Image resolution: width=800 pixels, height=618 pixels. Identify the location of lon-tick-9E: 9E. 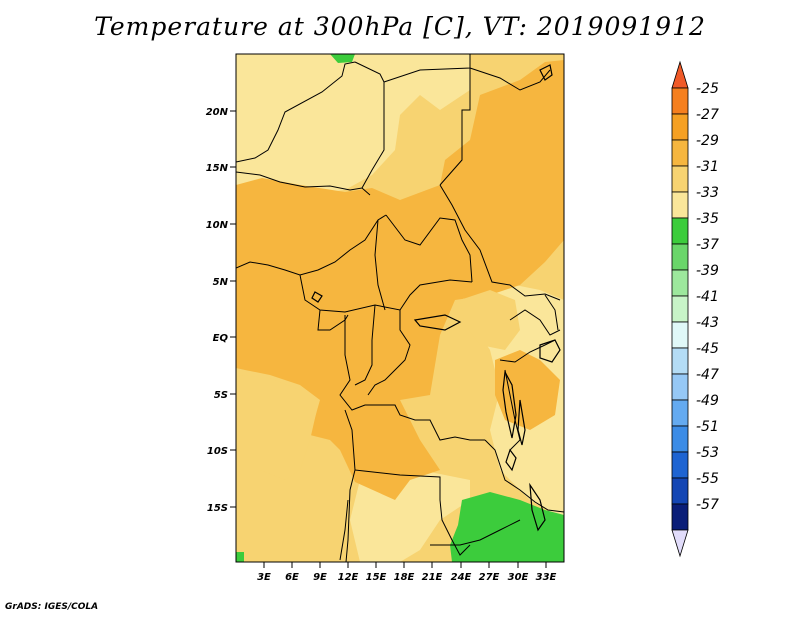
(320, 572).